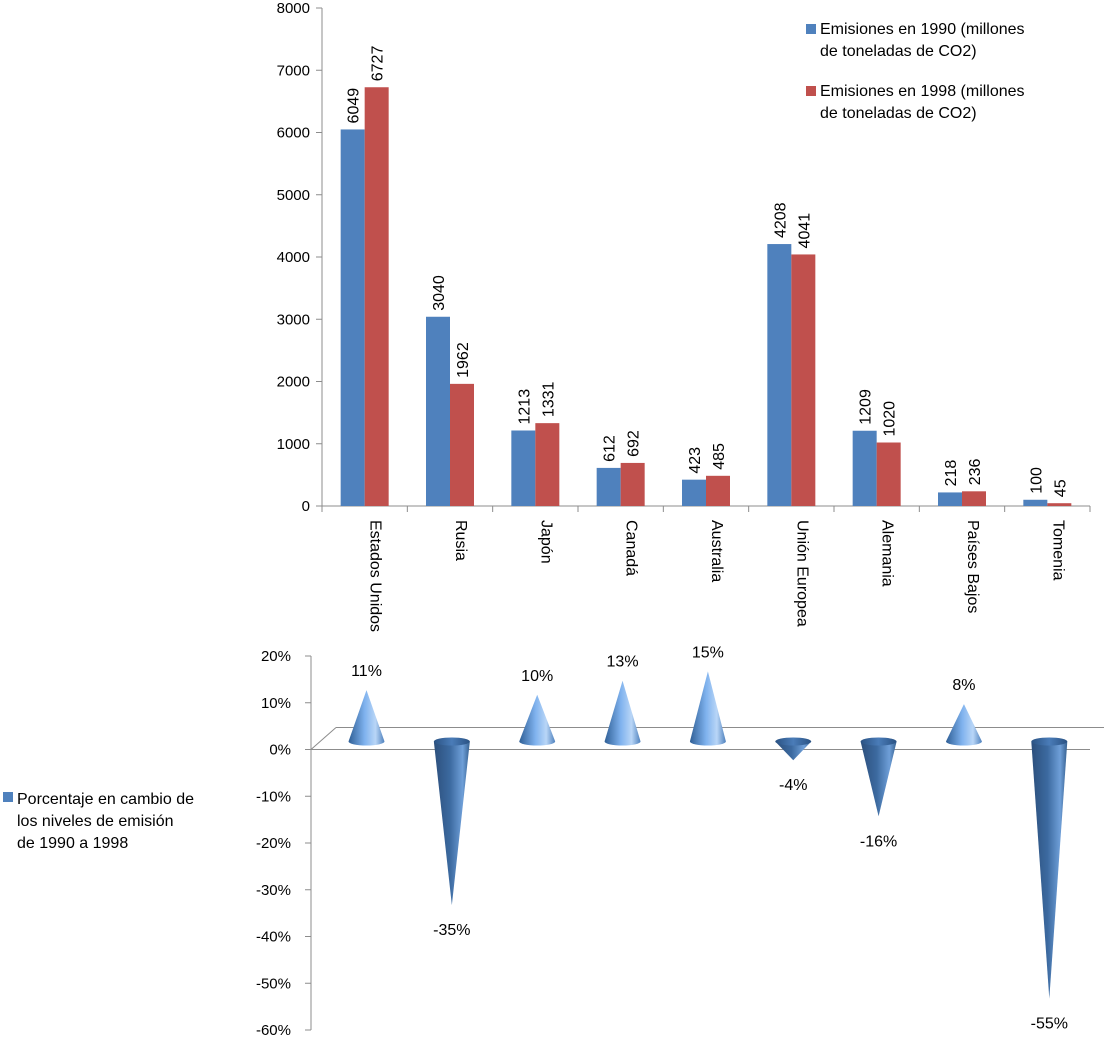  What do you see at coordinates (366, 671) in the screenshot?
I see `cone-value-label: 11%` at bounding box center [366, 671].